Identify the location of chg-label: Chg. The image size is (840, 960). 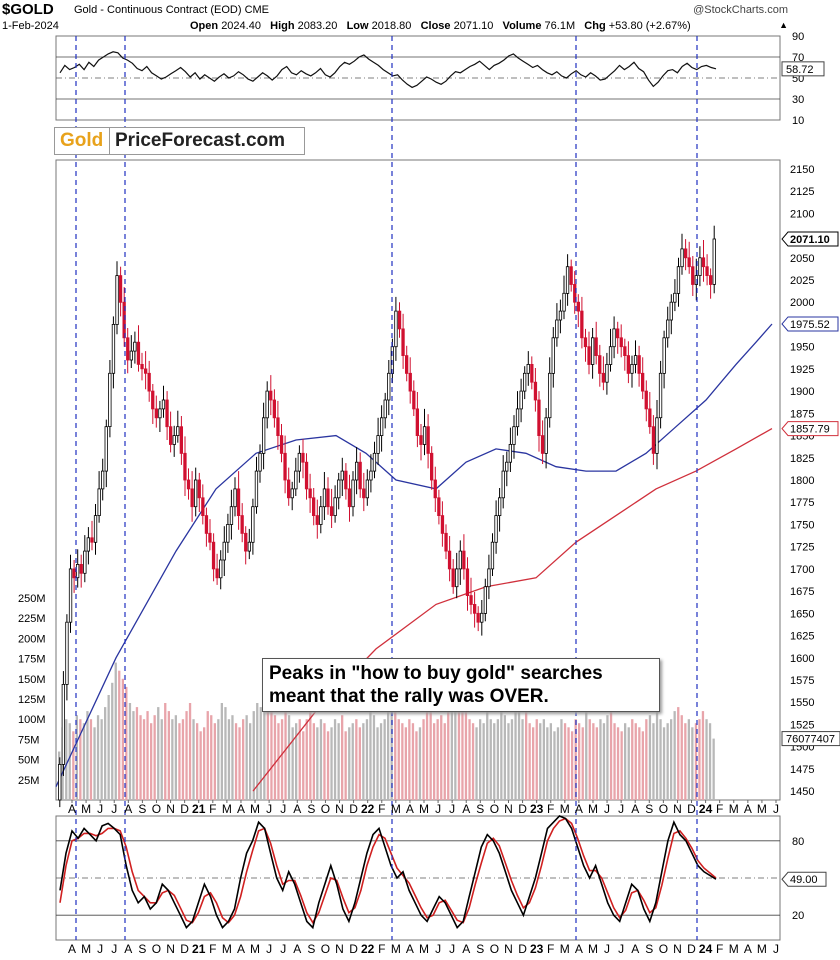
(595, 26).